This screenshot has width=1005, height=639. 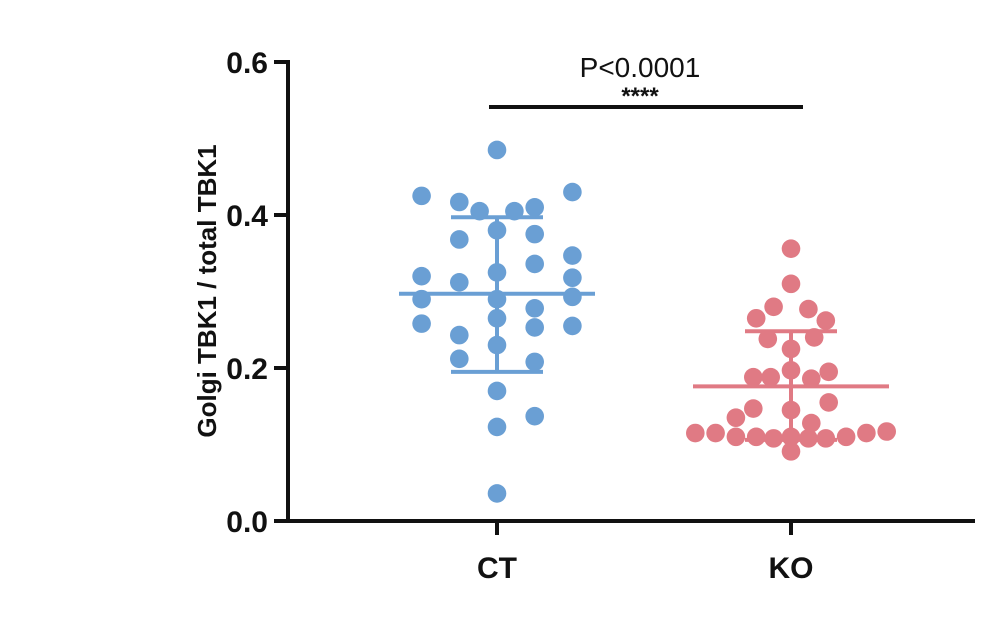 I want to click on y-axis: 0.0 0.2 0.4 0.6, so click(x=258, y=293).